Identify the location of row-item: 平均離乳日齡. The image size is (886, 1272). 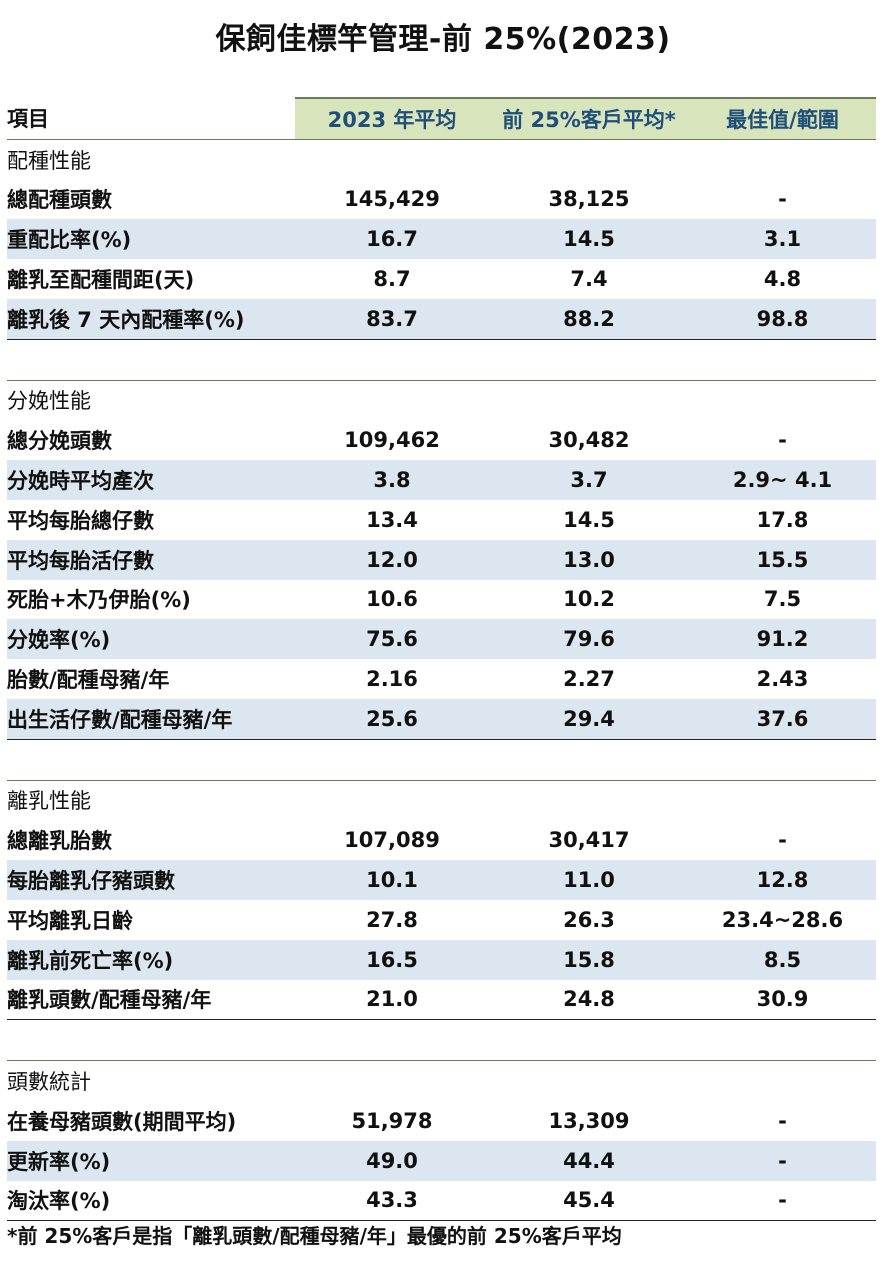
(70, 920).